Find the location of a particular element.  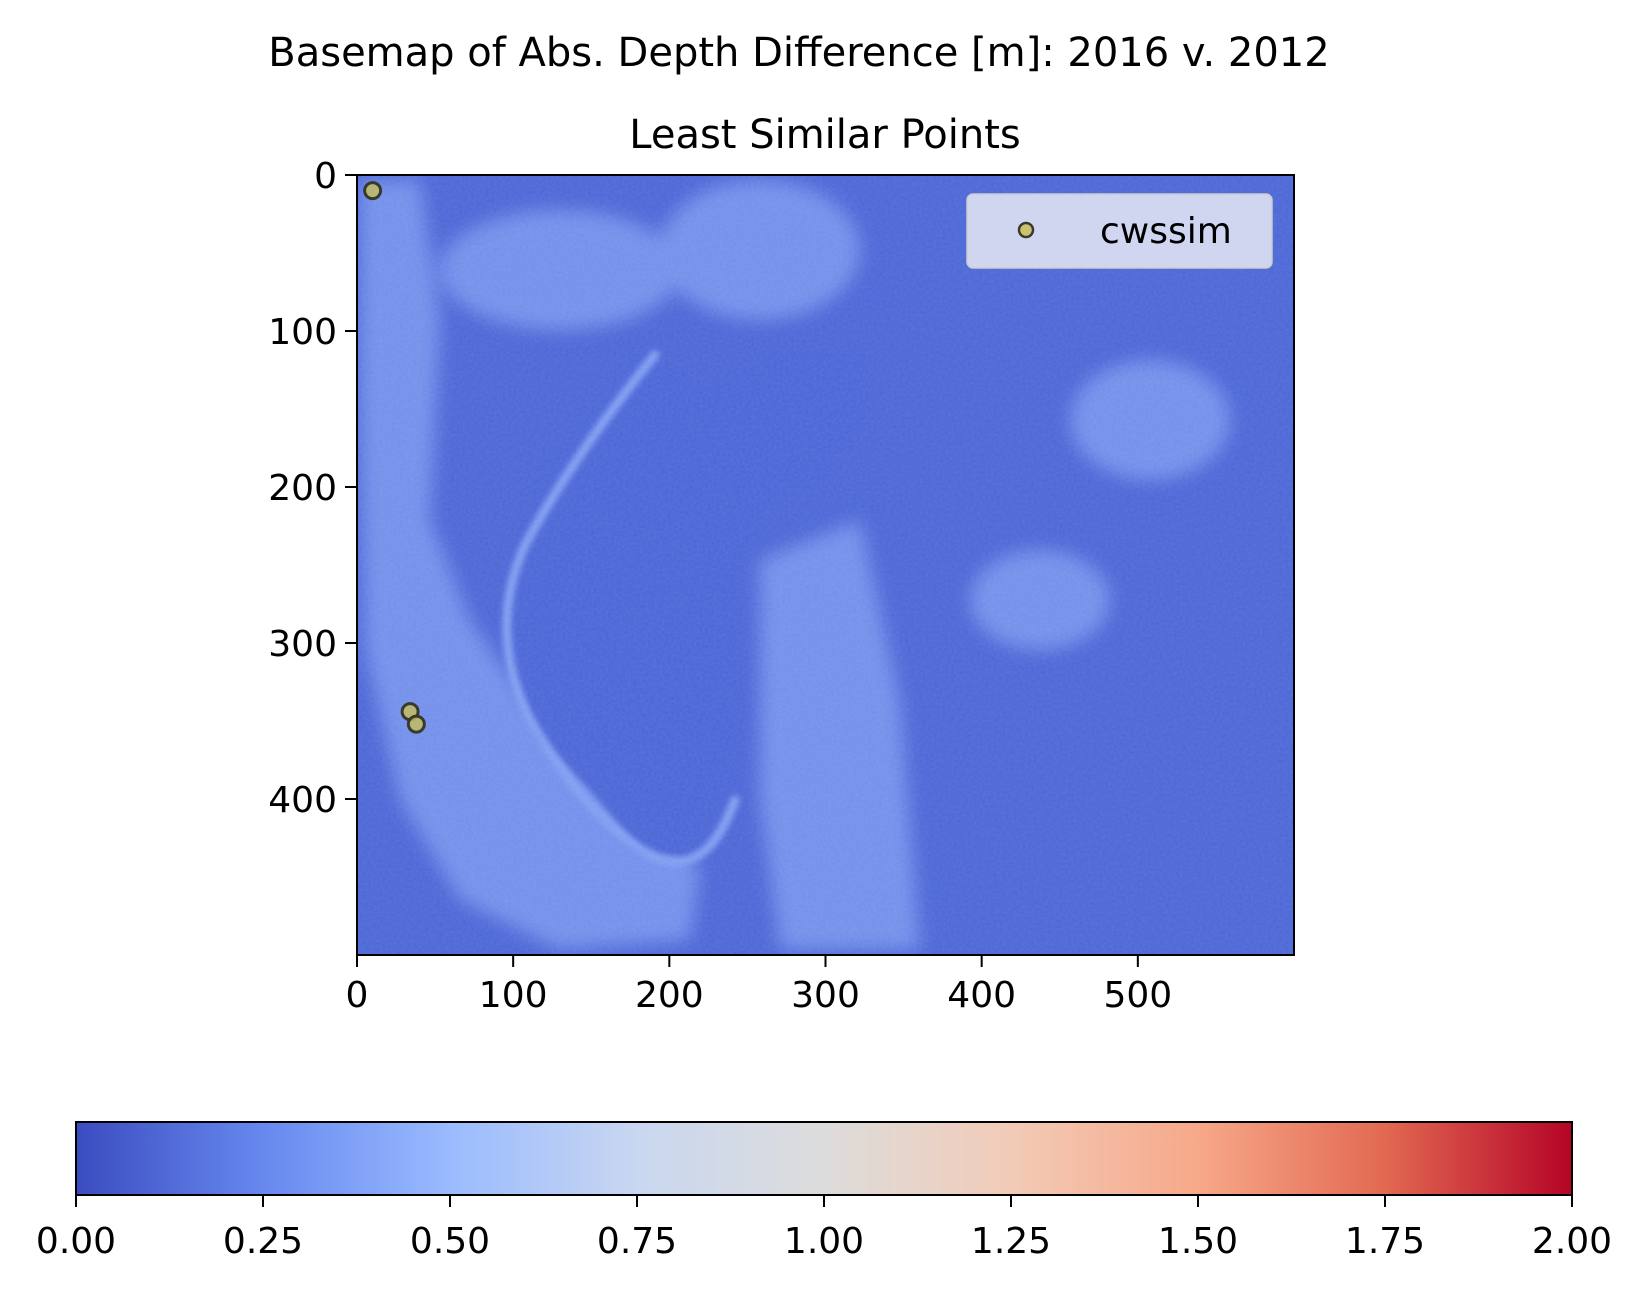

legend-box is located at coordinates (1119, 231).